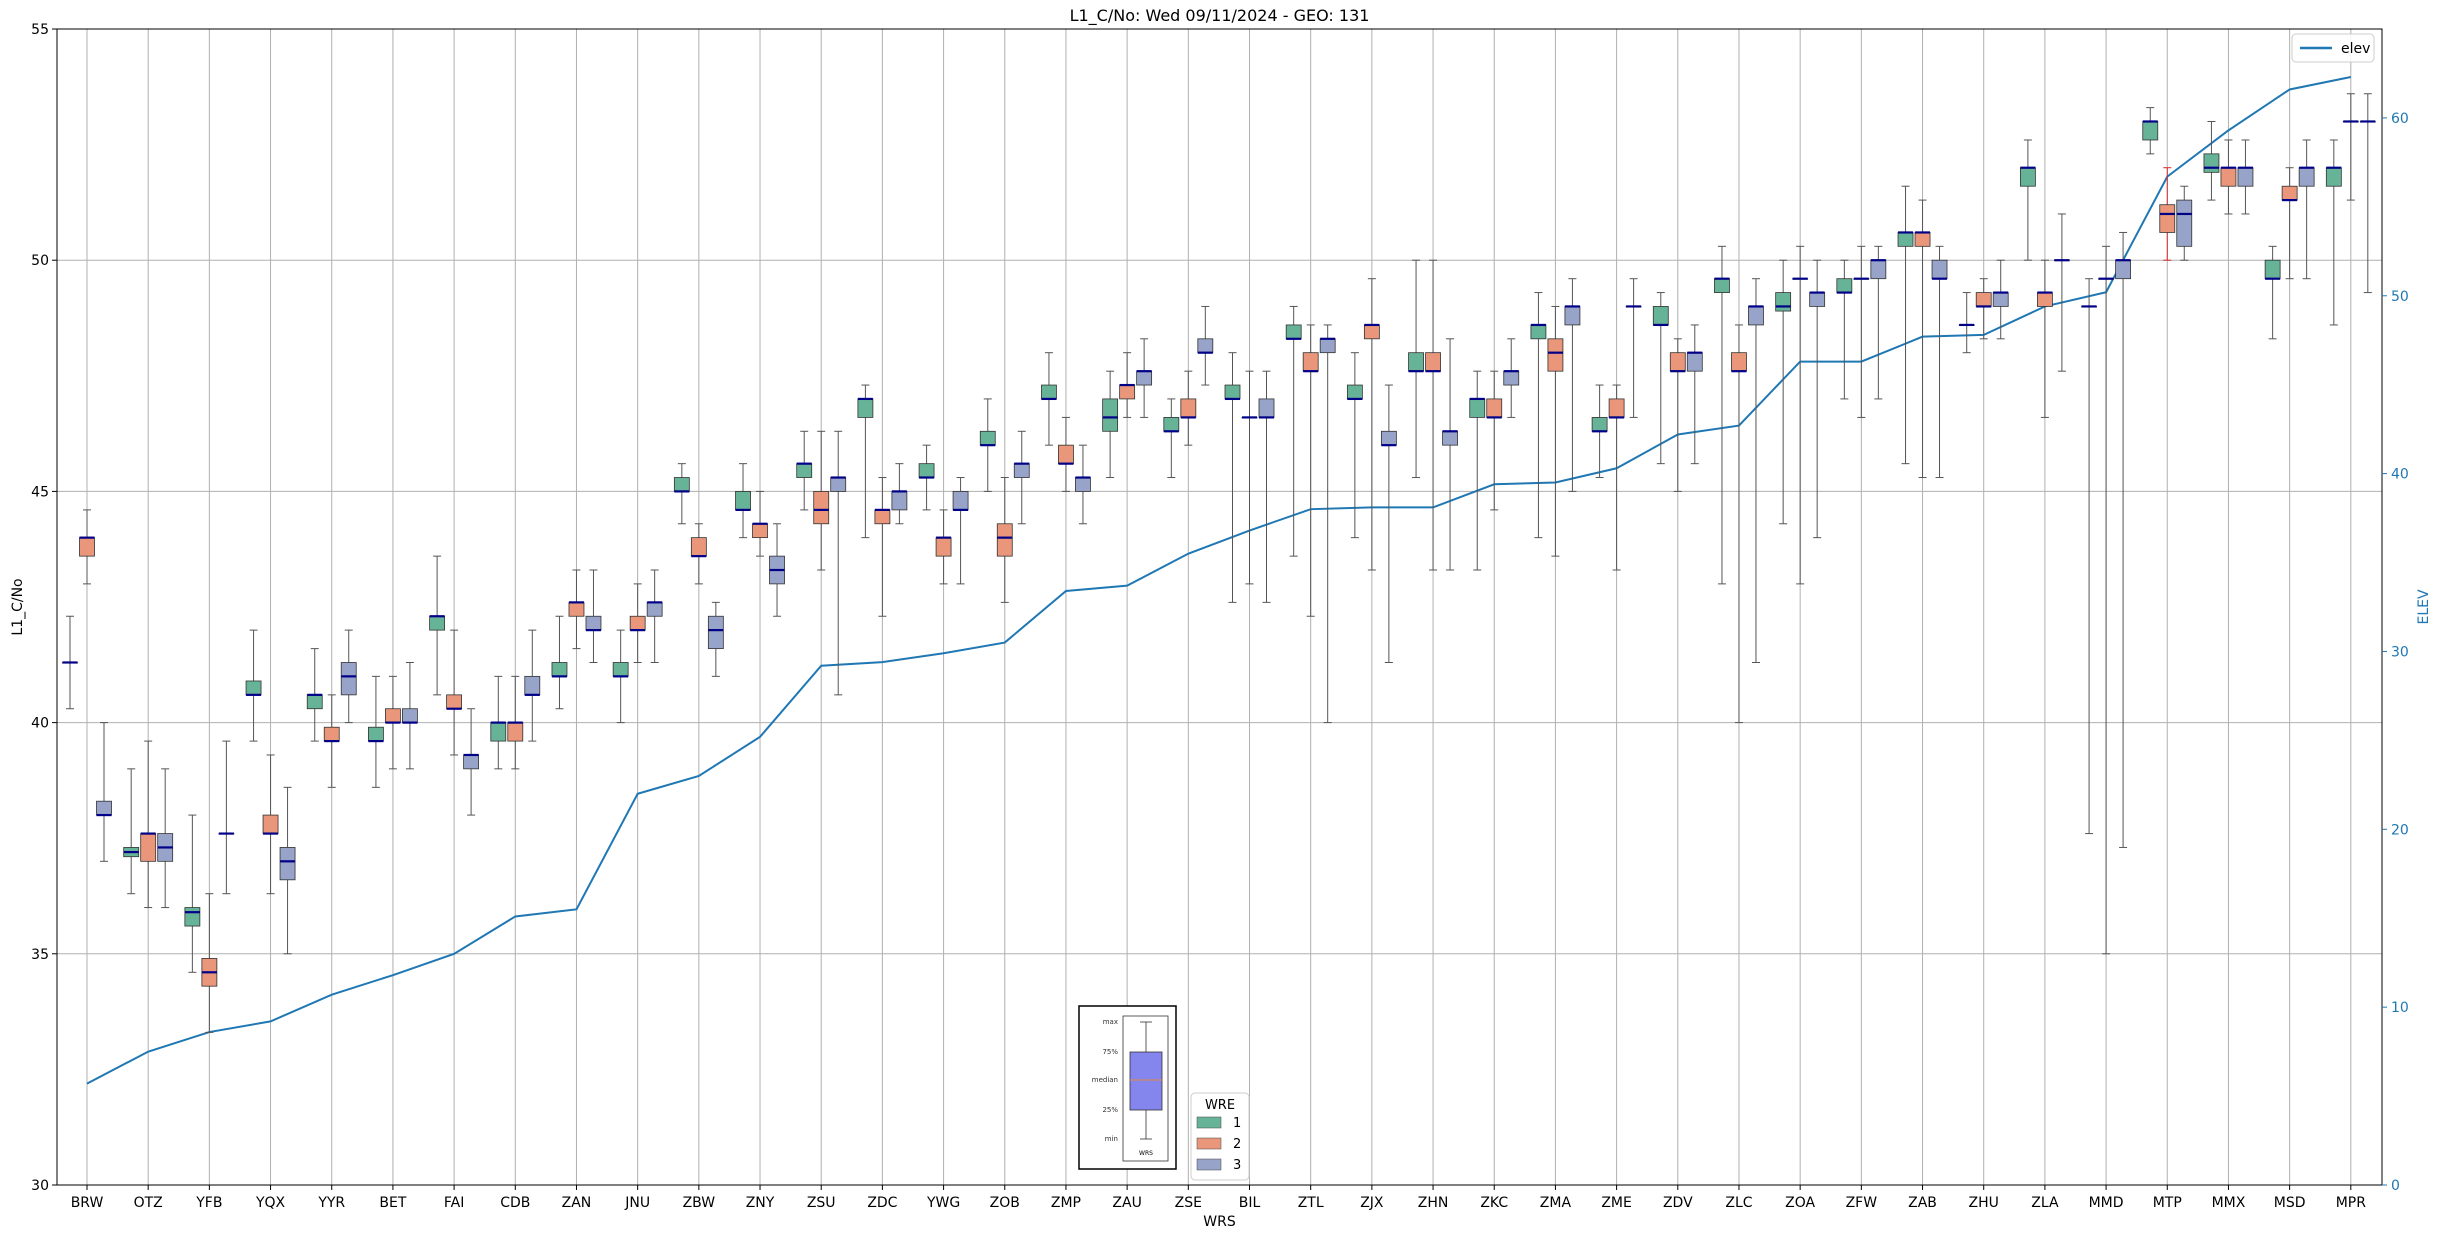 This screenshot has width=2439, height=1238. Describe the element at coordinates (2123, 539) in the screenshot. I see `box-MMD-wre3` at that location.